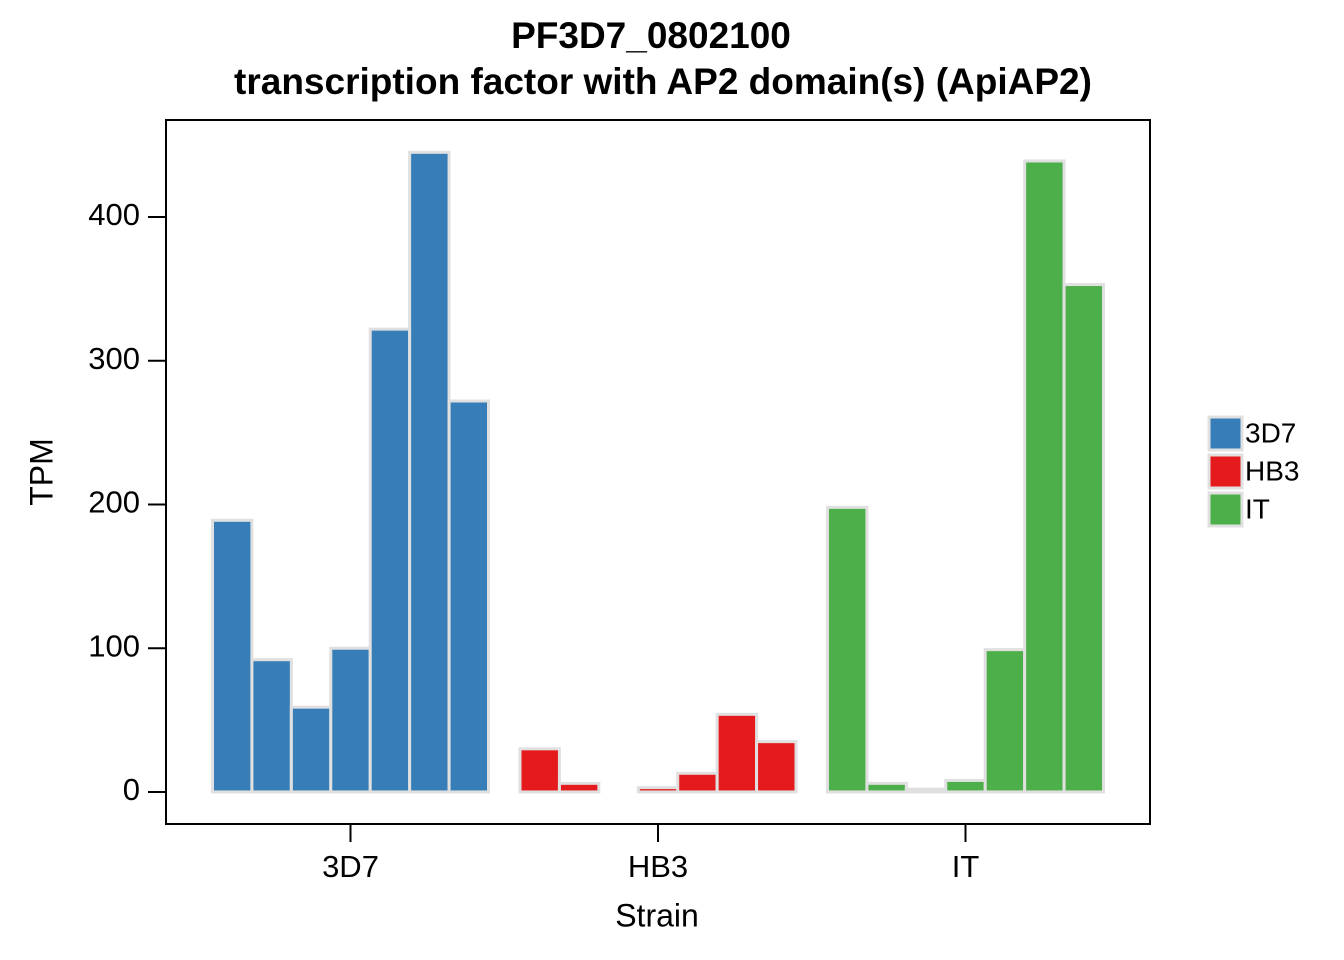 The height and width of the screenshot is (960, 1344). Describe the element at coordinates (41, 472) in the screenshot. I see `y-axis-title: TPM` at that location.